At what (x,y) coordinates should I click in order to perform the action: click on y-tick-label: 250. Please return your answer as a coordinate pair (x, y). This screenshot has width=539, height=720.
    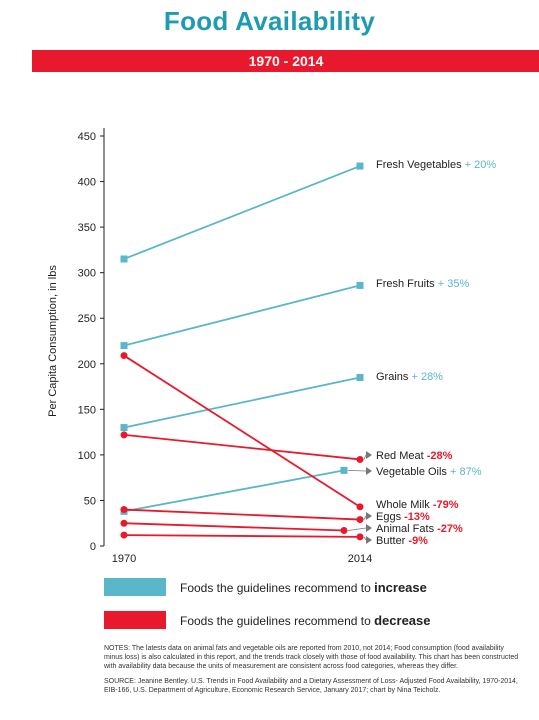
    Looking at the image, I should click on (87, 319).